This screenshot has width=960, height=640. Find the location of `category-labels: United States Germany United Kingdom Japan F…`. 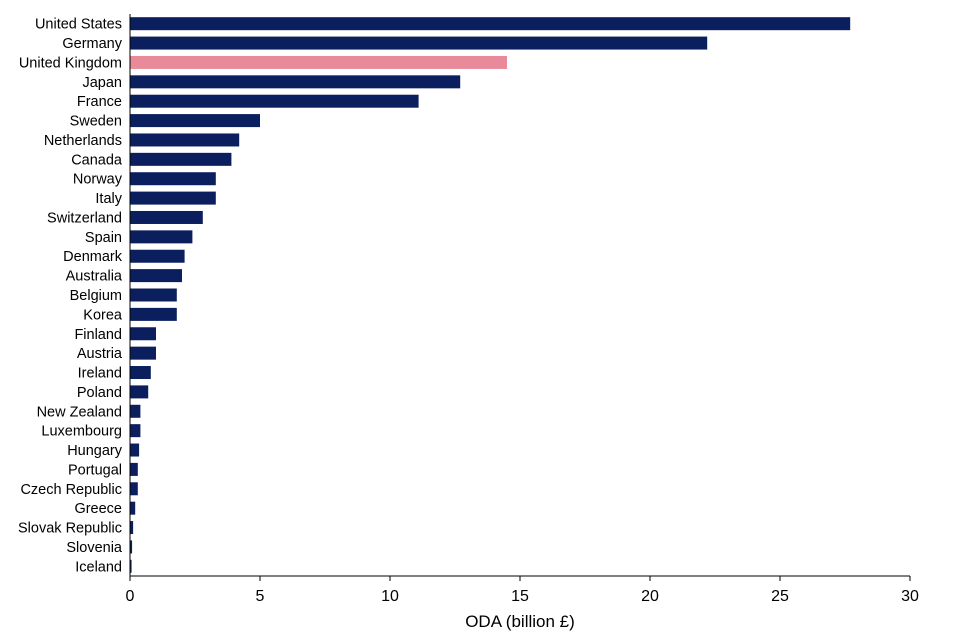

category-labels: United States Germany United Kingdom Japan F… is located at coordinates (70, 296).